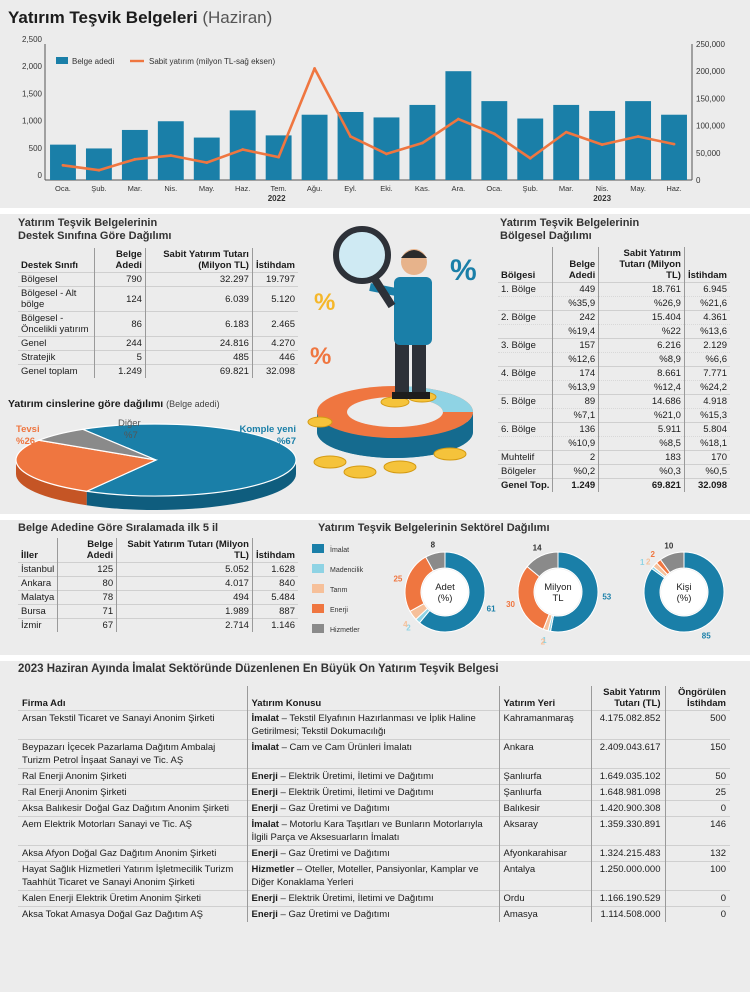 This screenshot has width=750, height=992. I want to click on bolgesel-cell: 242, so click(575, 317).